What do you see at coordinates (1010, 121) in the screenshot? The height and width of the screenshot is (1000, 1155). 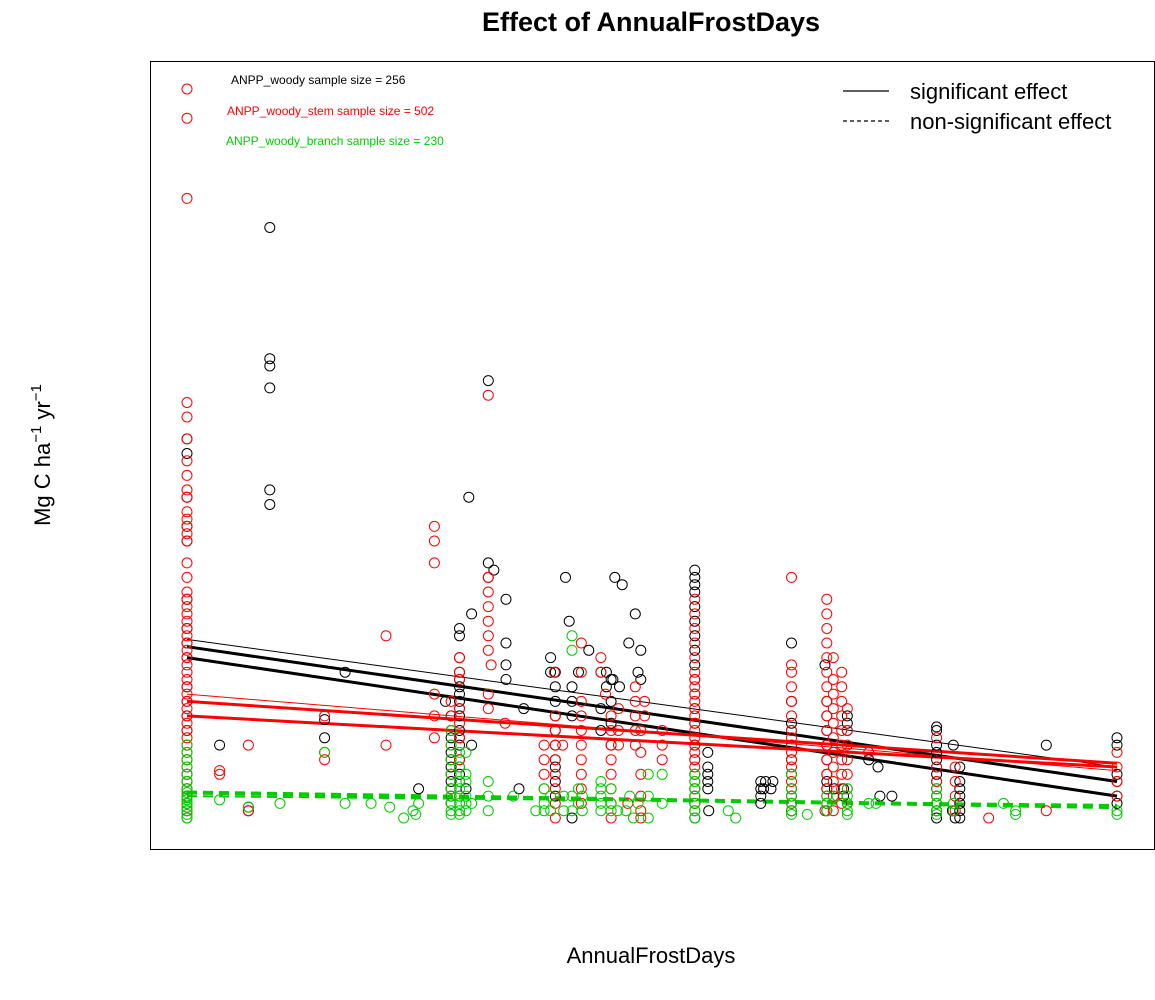 I see `legend-non-significant: non-significant effect` at bounding box center [1010, 121].